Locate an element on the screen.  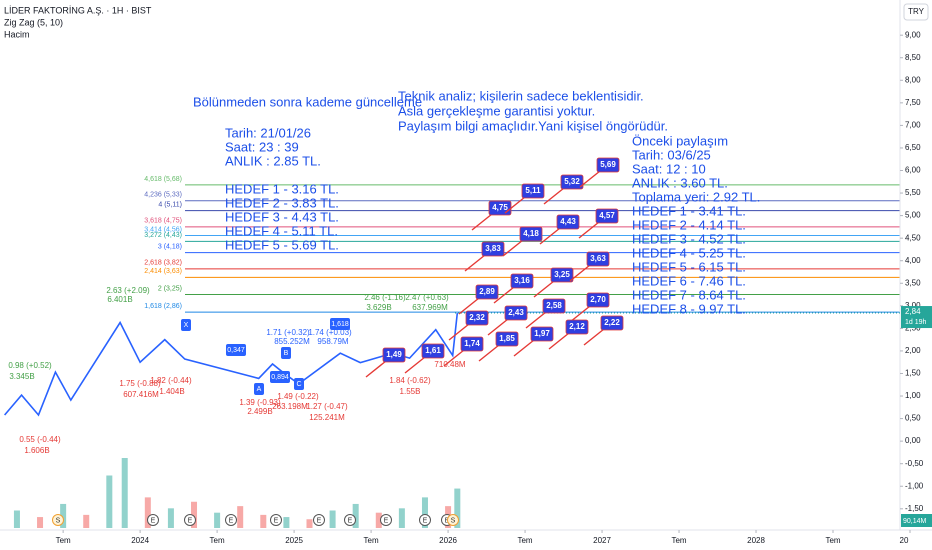
symbol-title: LİDER FAKTORİNG A.Ş. · 1H · BIST is located at coordinates (78, 10).